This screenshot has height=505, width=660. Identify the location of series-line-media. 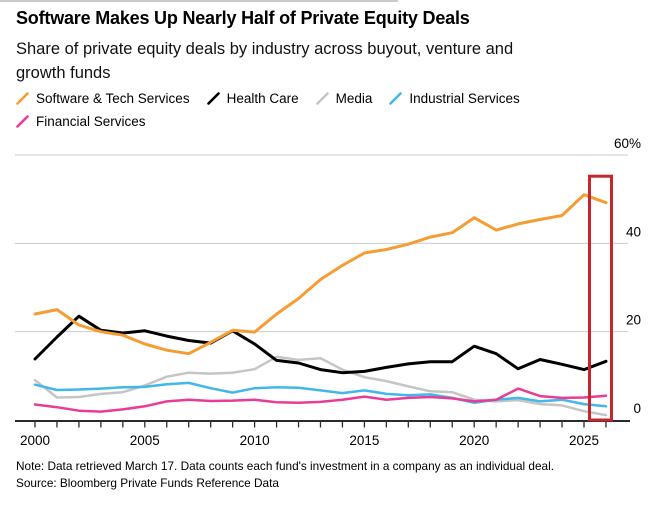
(320, 386).